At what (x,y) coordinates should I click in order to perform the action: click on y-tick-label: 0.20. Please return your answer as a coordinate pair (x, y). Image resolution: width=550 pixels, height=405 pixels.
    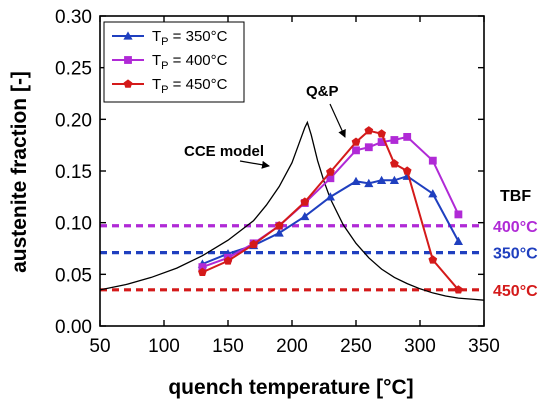
    Looking at the image, I should click on (73, 120).